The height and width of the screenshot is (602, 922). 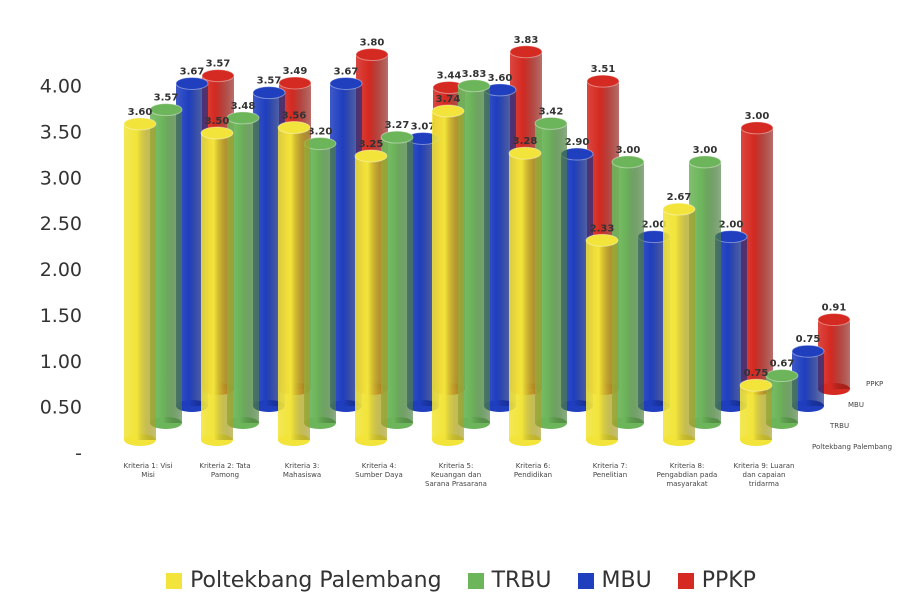 I want to click on series-depth-label: MBU, so click(x=856, y=405).